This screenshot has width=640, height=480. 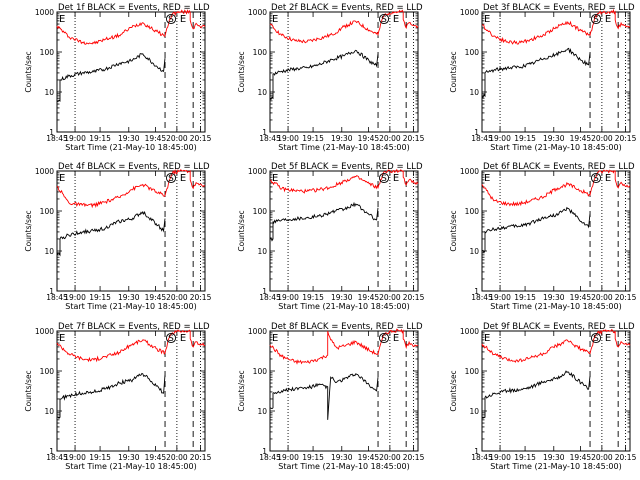 What do you see at coordinates (559, 8) in the screenshot?
I see `chart-title: Det 3f BLACK = Events, RED = LLD` at bounding box center [559, 8].